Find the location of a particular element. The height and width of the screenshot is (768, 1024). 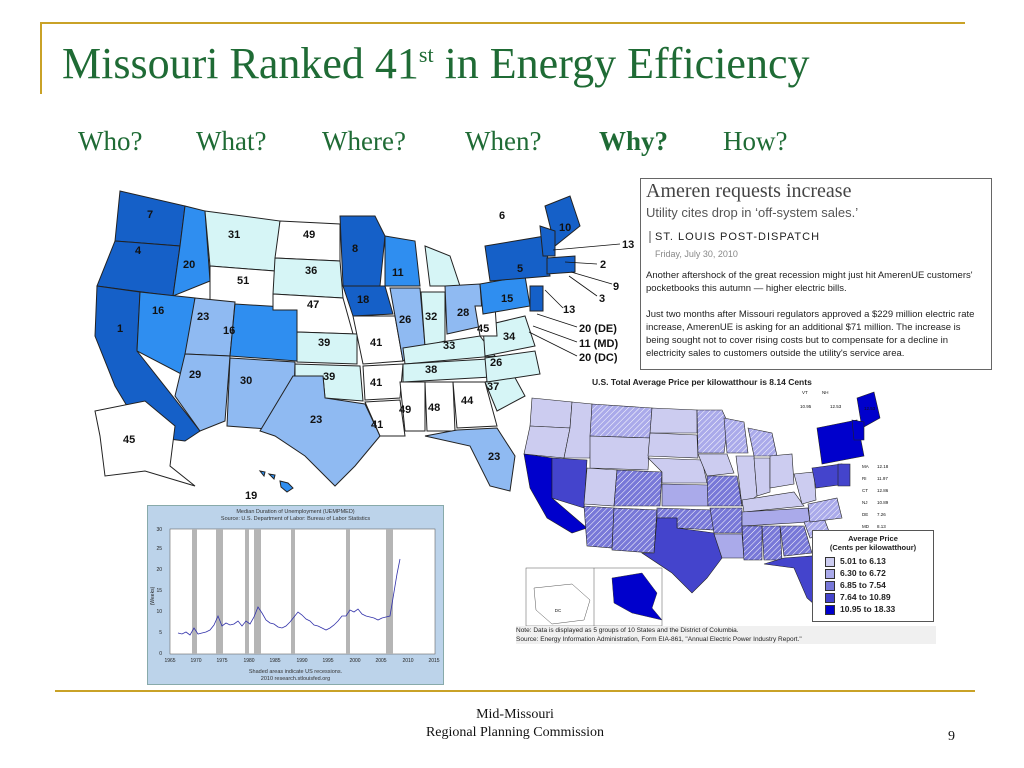

state-ma is located at coordinates (561, 265).